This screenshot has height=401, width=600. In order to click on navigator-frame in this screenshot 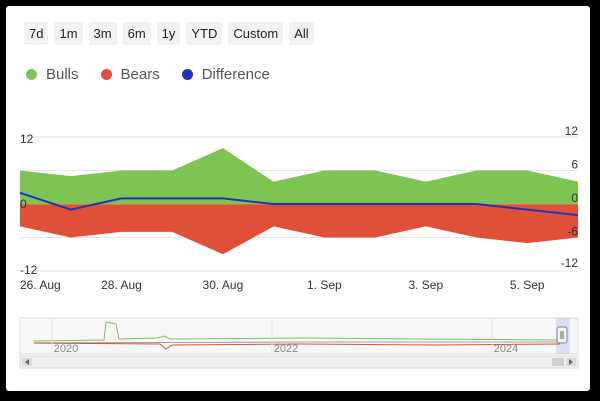, I will do `click(299, 336)`.